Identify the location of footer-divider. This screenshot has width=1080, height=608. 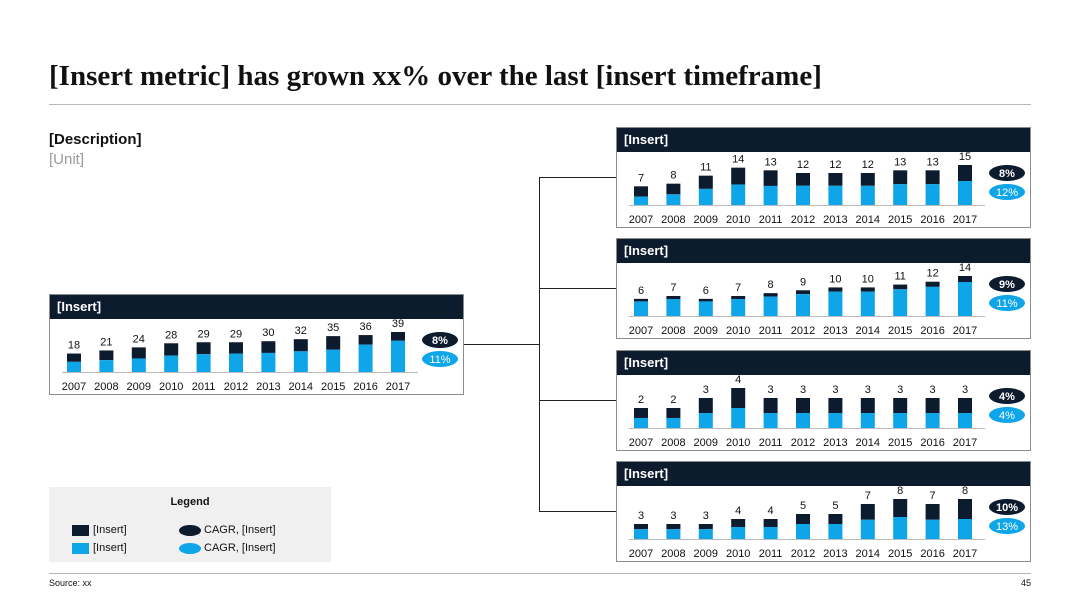
(540, 573).